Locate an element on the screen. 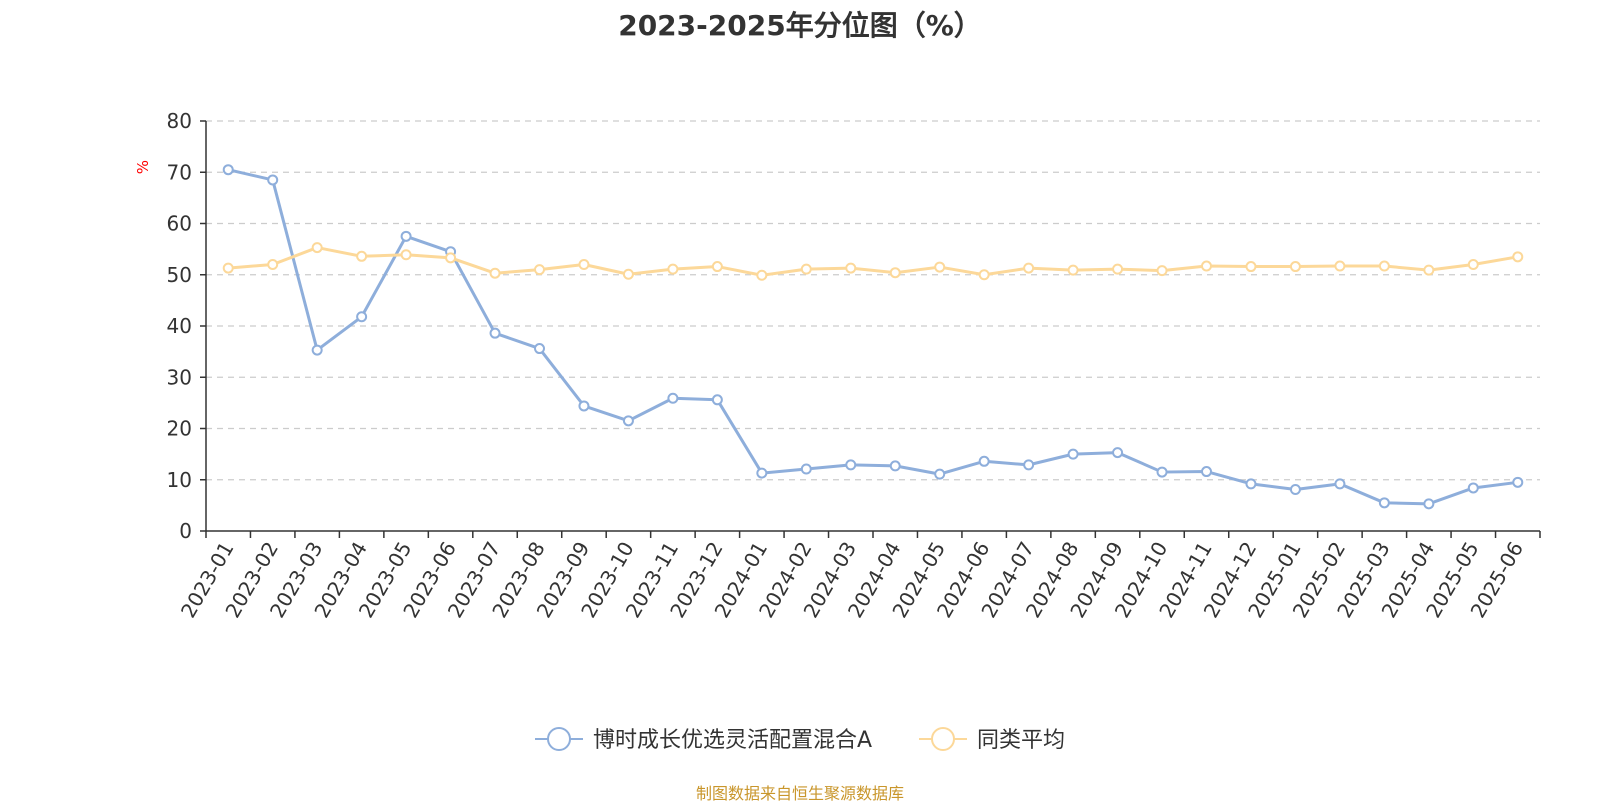 The height and width of the screenshot is (804, 1600). y-tick-label: 0 is located at coordinates (185, 531).